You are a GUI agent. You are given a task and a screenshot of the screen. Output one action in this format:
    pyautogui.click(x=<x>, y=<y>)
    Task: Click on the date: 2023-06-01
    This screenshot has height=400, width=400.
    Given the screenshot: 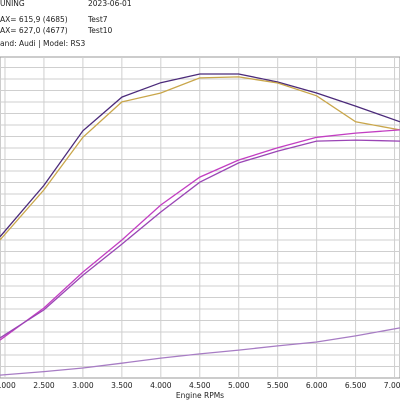 What is the action you would take?
    pyautogui.click(x=110, y=4)
    